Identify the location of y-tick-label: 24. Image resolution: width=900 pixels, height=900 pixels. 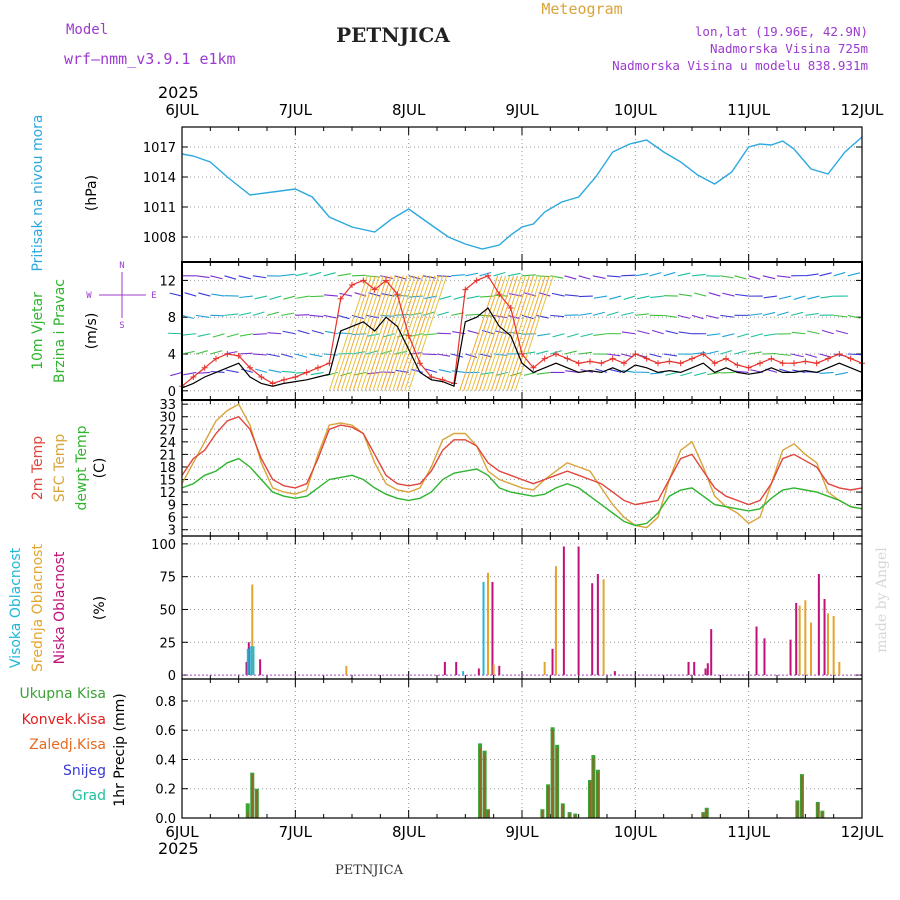
(167, 443).